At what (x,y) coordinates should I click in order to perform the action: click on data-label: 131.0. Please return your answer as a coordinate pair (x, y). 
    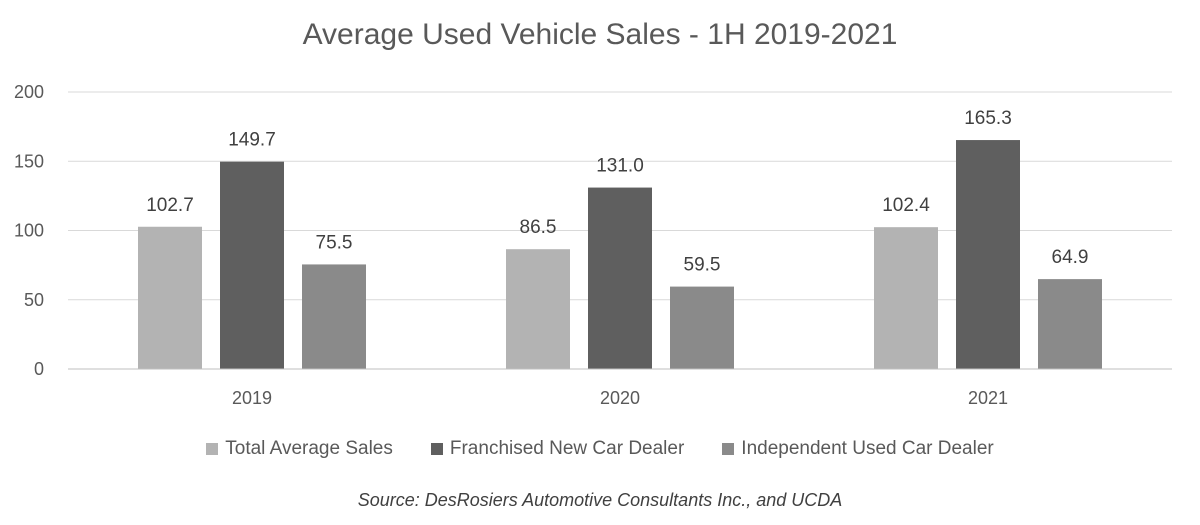
    Looking at the image, I should click on (620, 166).